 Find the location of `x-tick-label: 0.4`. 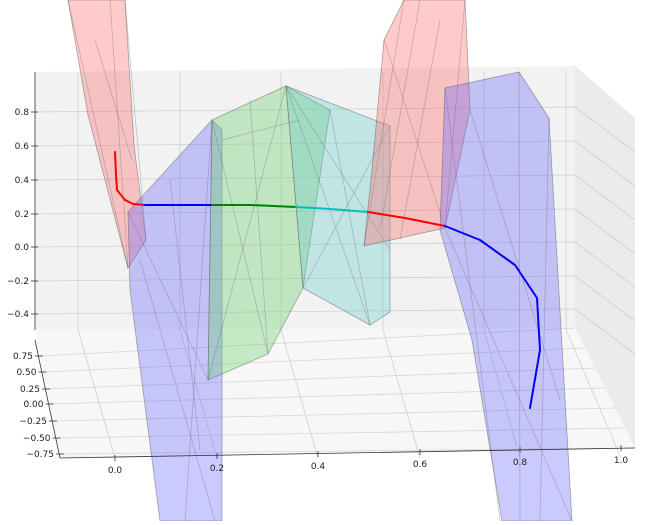

x-tick-label: 0.4 is located at coordinates (318, 467).